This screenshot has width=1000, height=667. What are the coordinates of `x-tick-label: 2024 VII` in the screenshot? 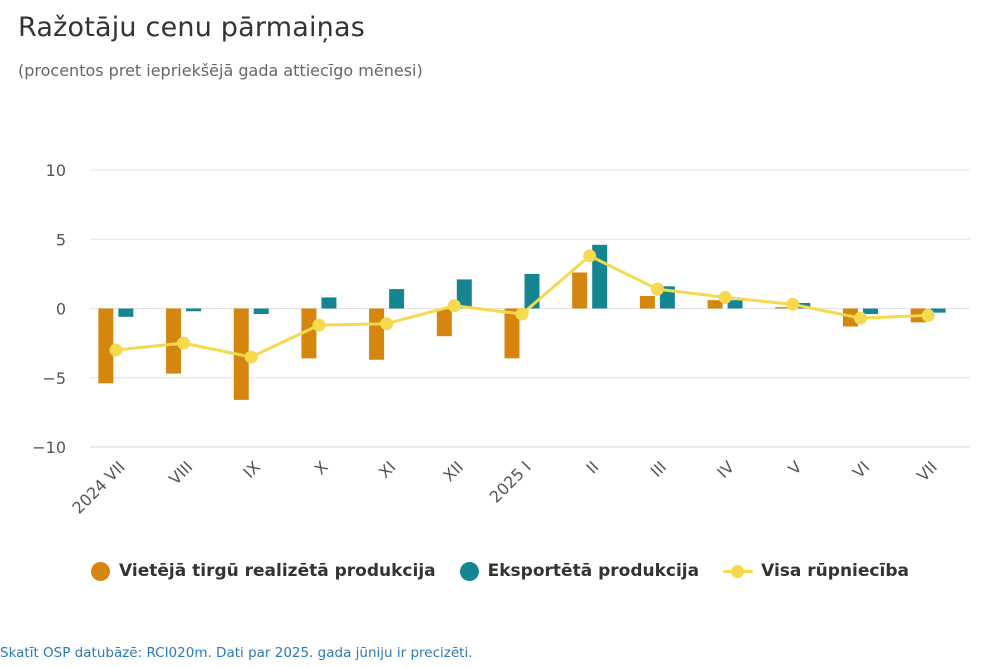 It's located at (98, 487).